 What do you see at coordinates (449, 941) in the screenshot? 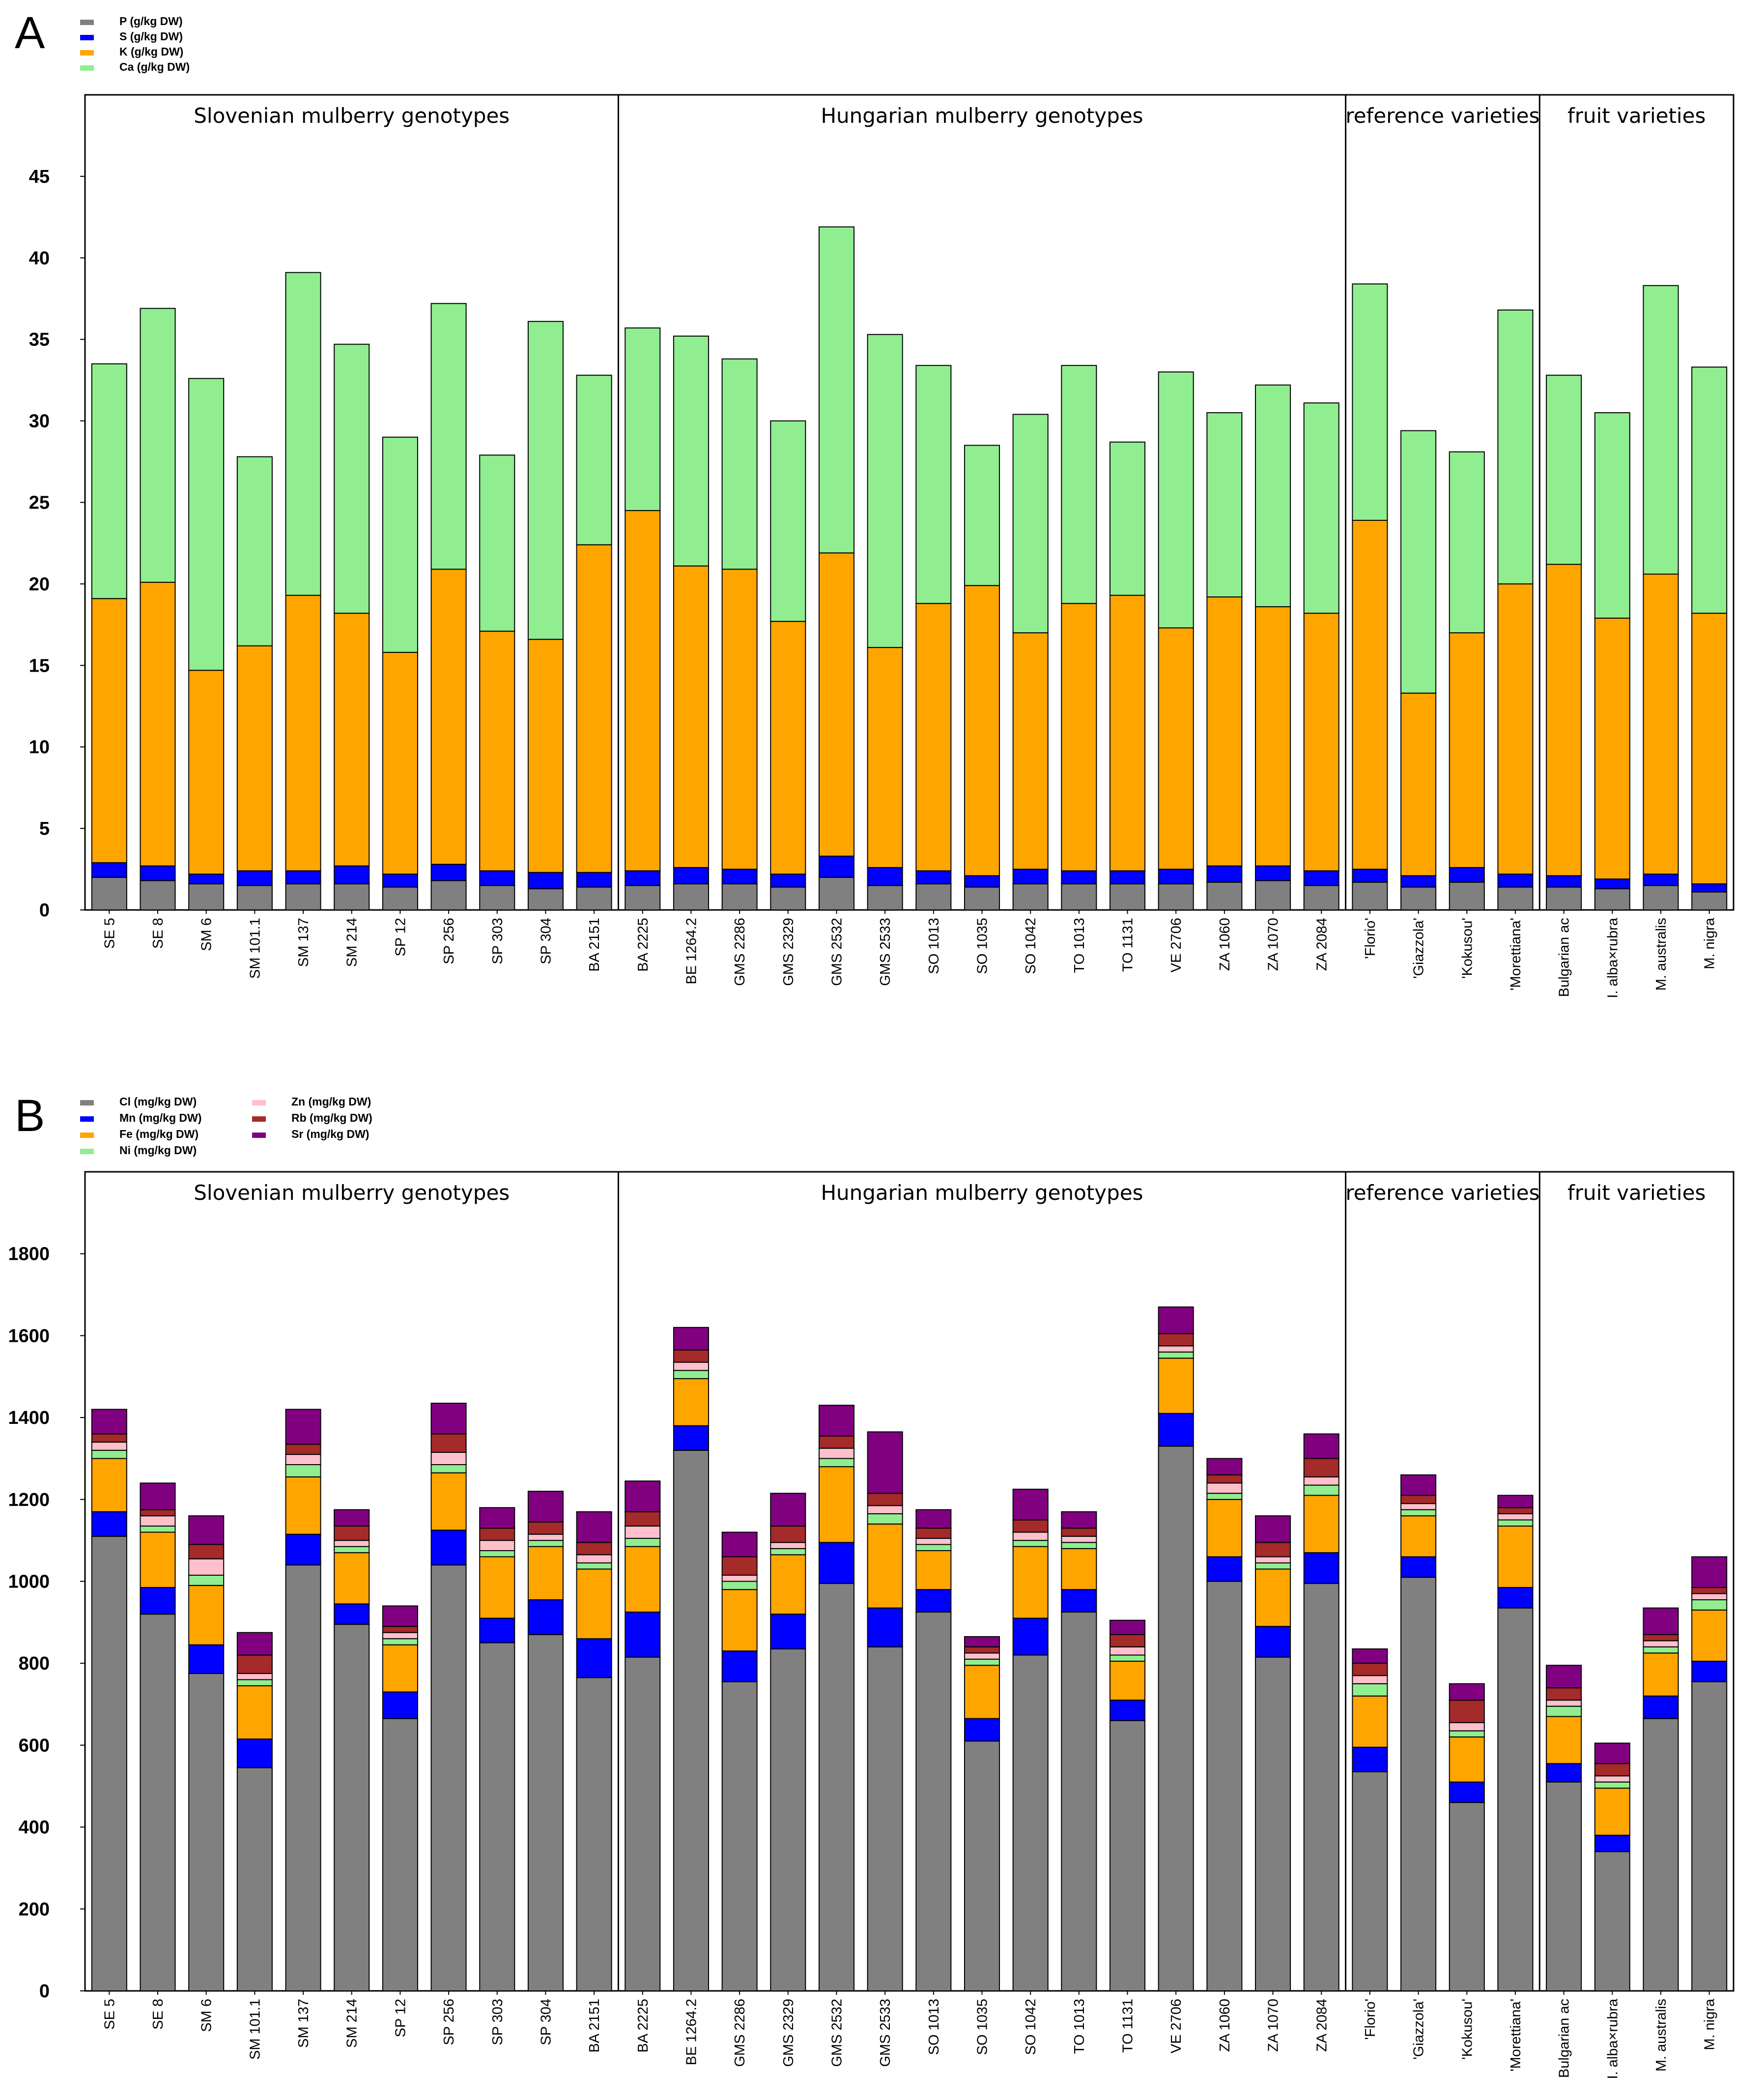
I see `panel-a-x-tick-label: SP 256` at bounding box center [449, 941].